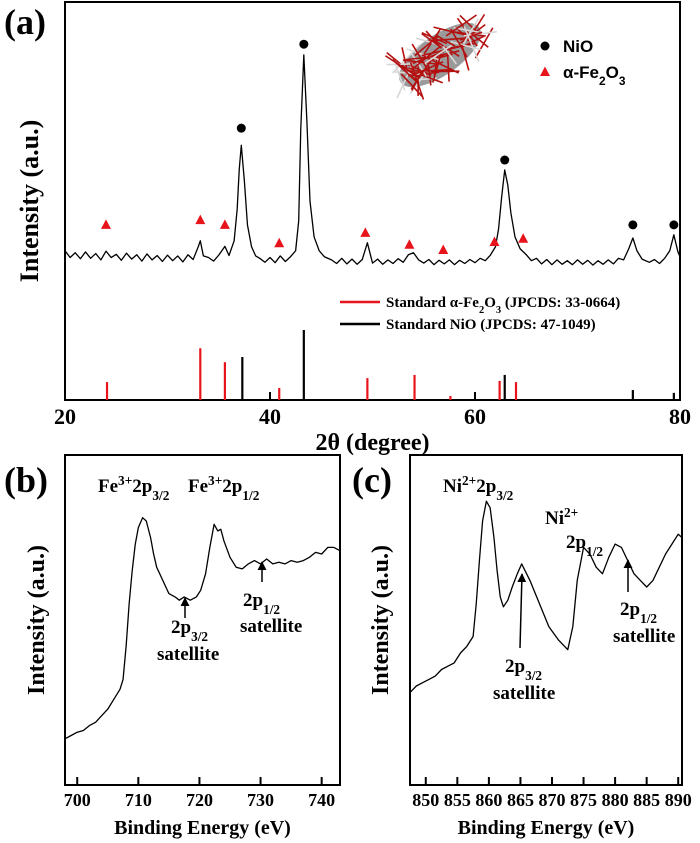 The width and height of the screenshot is (700, 843). Describe the element at coordinates (680, 416) in the screenshot. I see `x-tick-label: 80` at that location.